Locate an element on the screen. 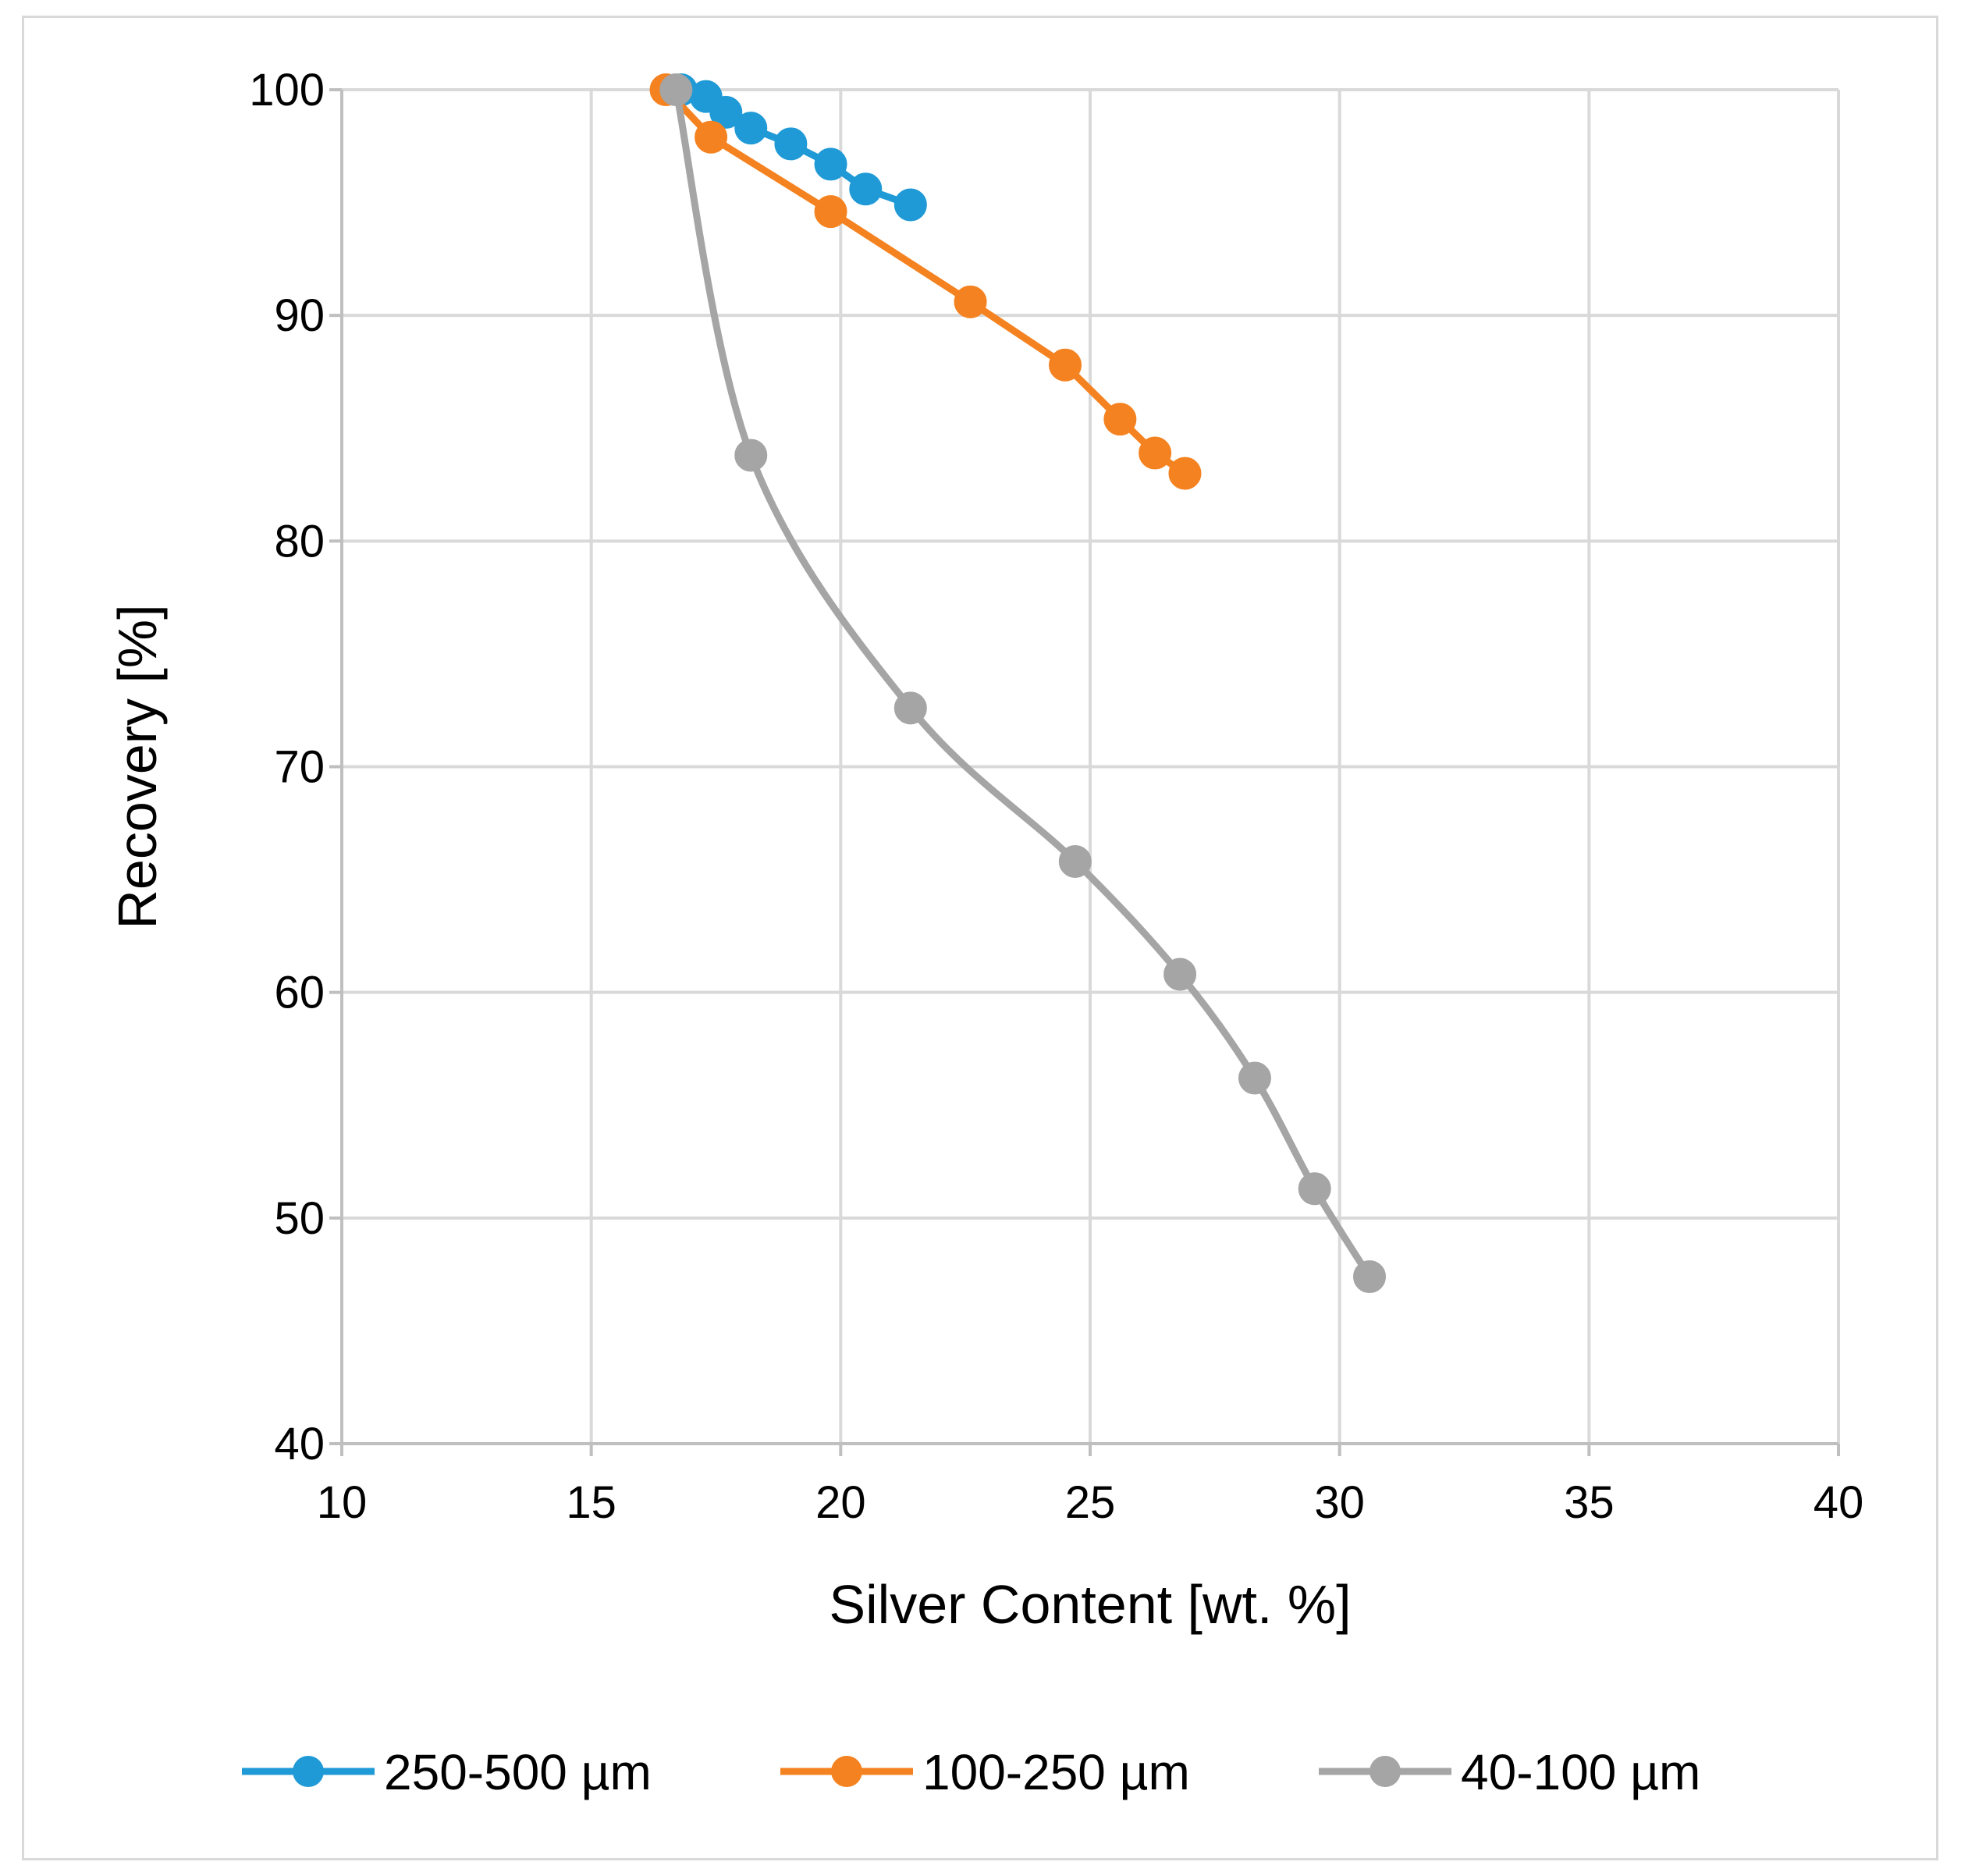  y-tick-labels: 40 50 60 70 80 90 100 is located at coordinates (287, 767).